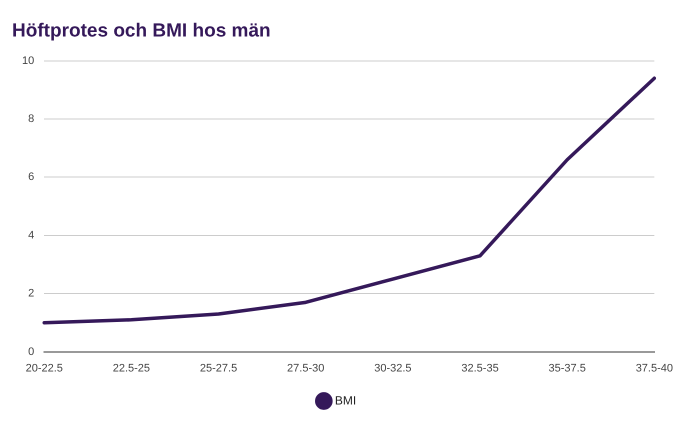 This screenshot has width=683, height=423. I want to click on x-tick-label: 20-22.5, so click(44, 368).